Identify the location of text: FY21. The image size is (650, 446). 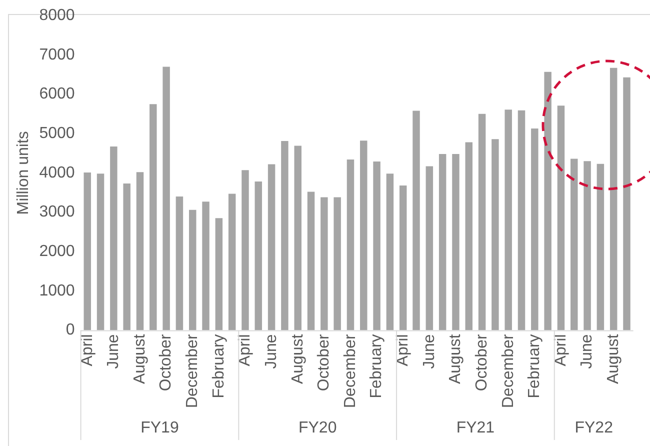
(475, 427).